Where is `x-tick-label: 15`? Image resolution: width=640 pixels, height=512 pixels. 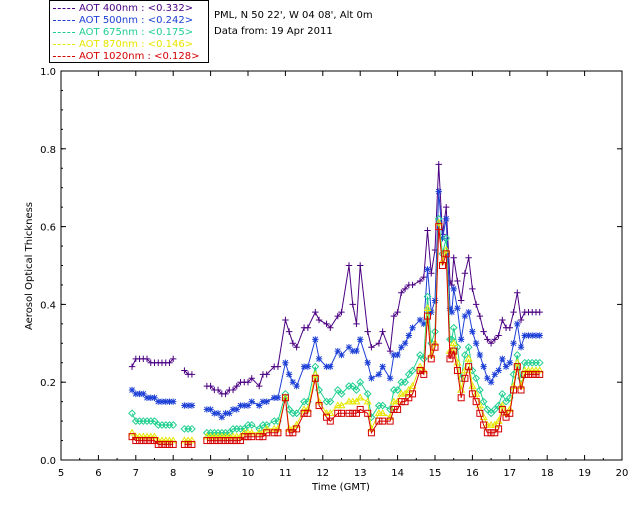
x-tick-label: 15 is located at coordinates (435, 473).